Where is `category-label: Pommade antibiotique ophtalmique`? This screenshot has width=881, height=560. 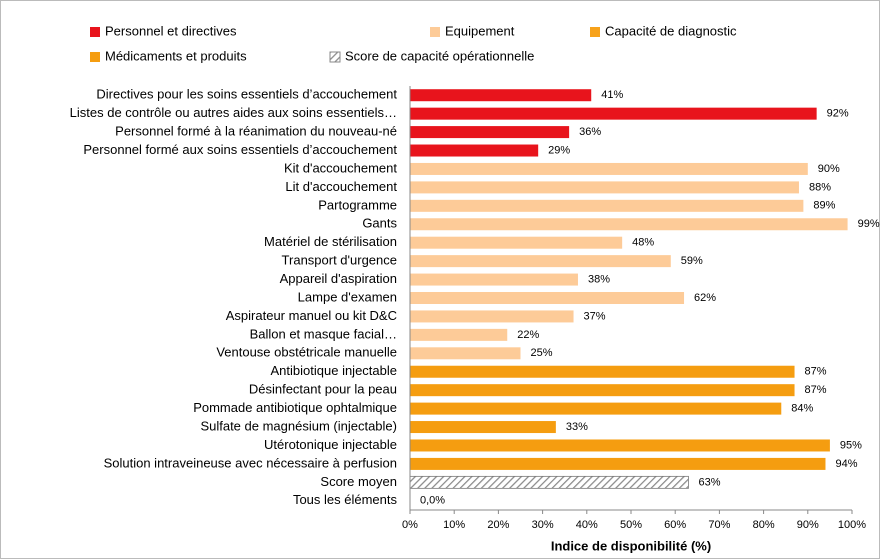 category-label: Pommade antibiotique ophtalmique is located at coordinates (295, 407).